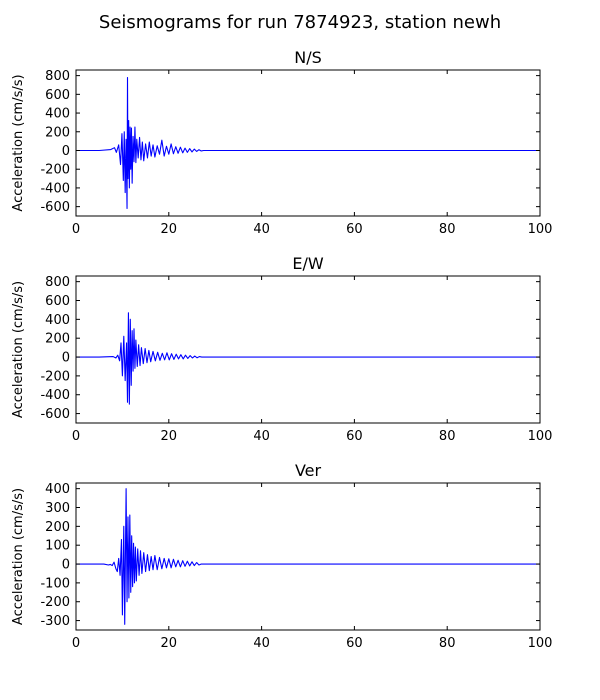  I want to click on y-tick-label-ns--200: -200, so click(55, 170).